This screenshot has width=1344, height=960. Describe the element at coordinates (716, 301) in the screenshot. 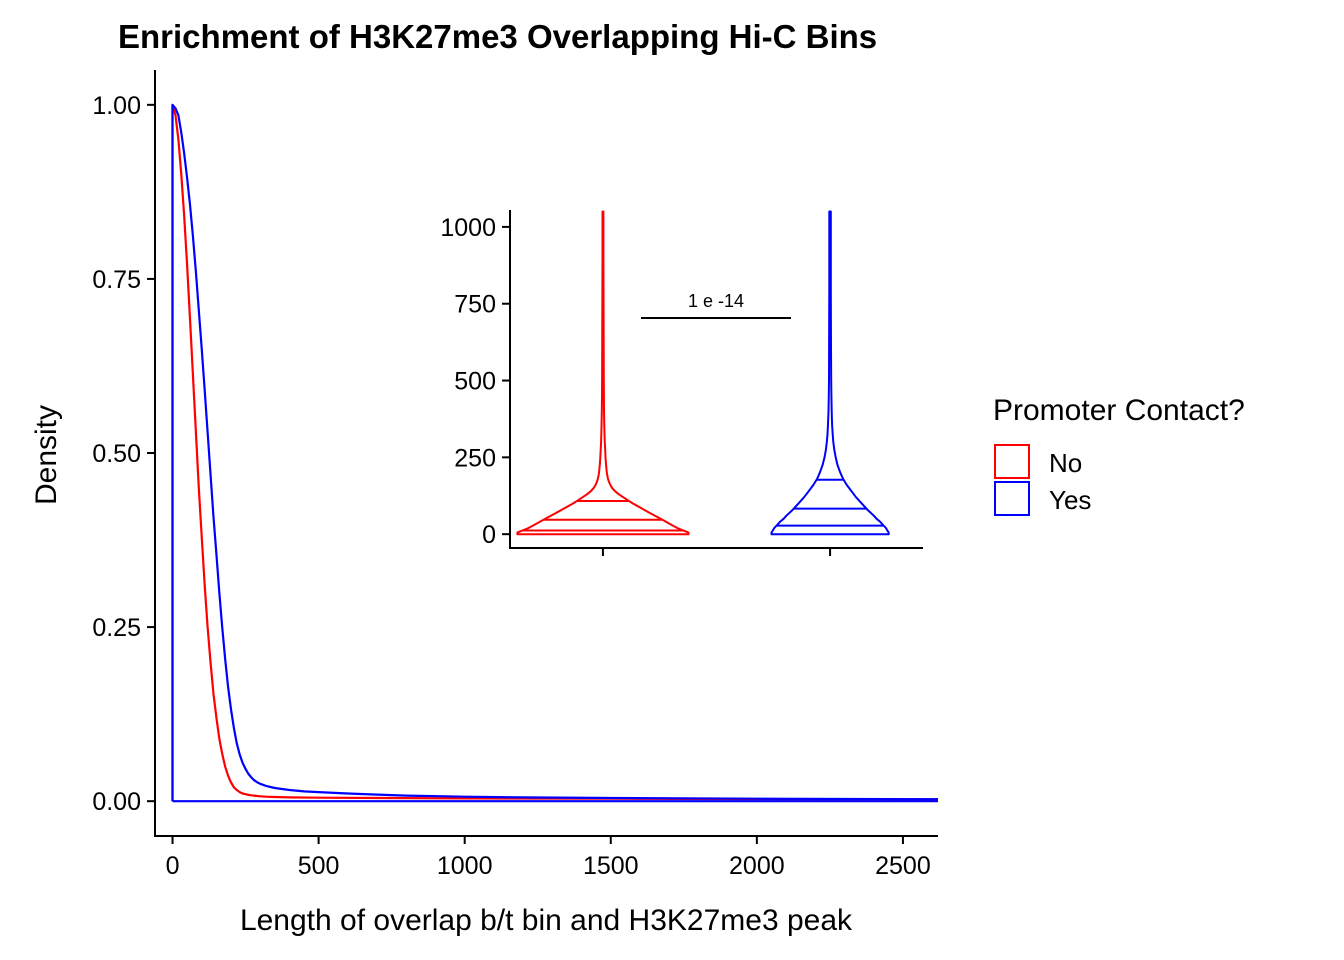

I see `significance-label: 1 e -14` at that location.